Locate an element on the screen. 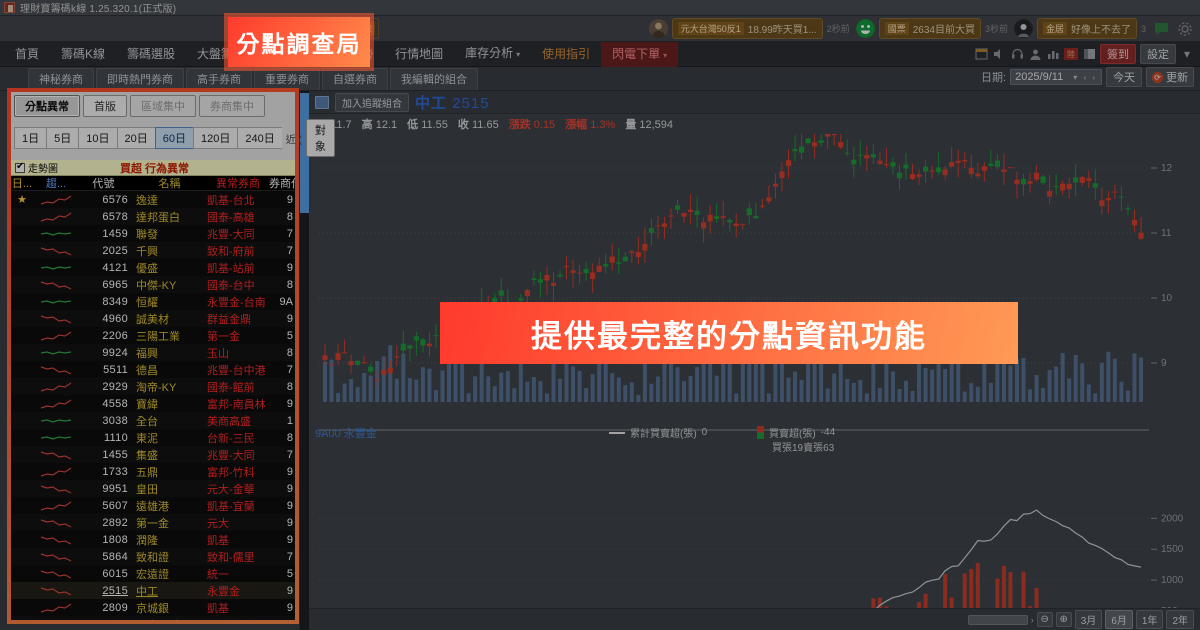 This screenshot has width=1200, height=630. menu-item-quick-order: 閃電下單 ▾ is located at coordinates (640, 54).